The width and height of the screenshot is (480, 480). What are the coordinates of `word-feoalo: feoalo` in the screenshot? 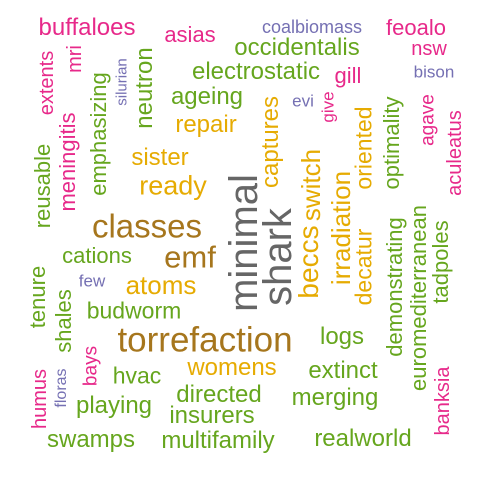 It's located at (416, 27).